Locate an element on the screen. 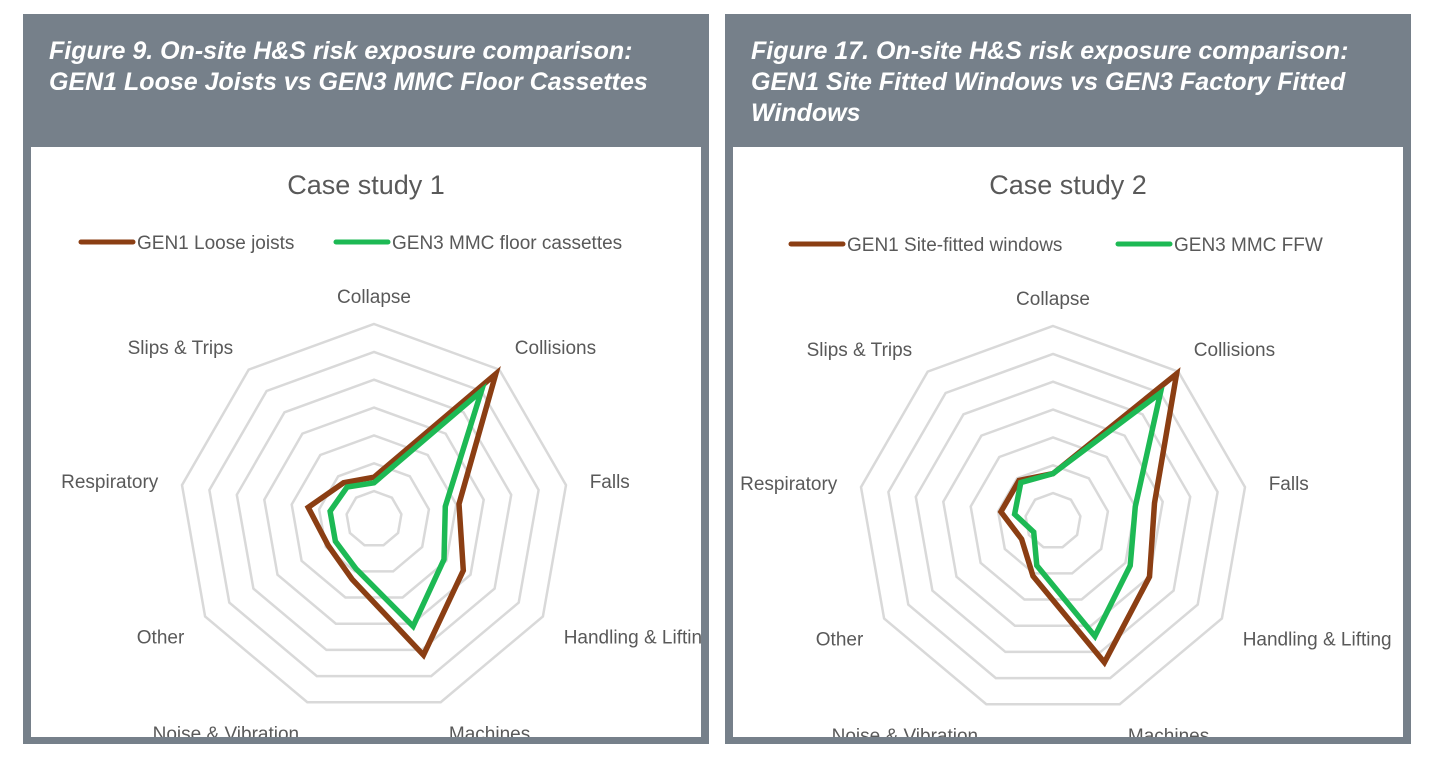 The height and width of the screenshot is (760, 1434). legend-label-1: GEN3 MMC FFW is located at coordinates (1248, 245).